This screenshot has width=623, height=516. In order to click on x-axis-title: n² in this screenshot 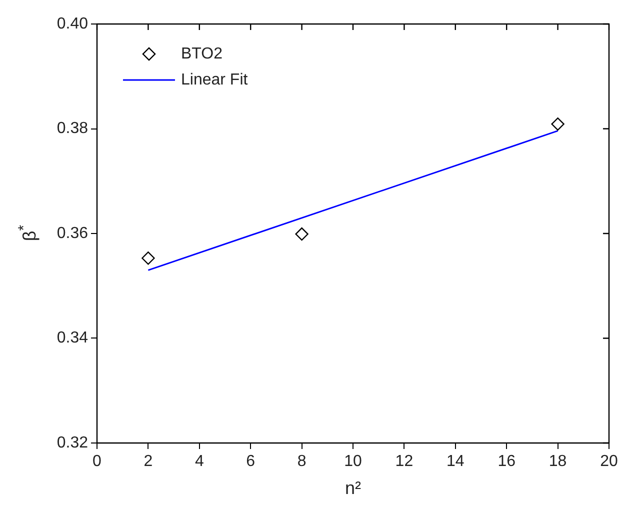, I will do `click(353, 488)`.